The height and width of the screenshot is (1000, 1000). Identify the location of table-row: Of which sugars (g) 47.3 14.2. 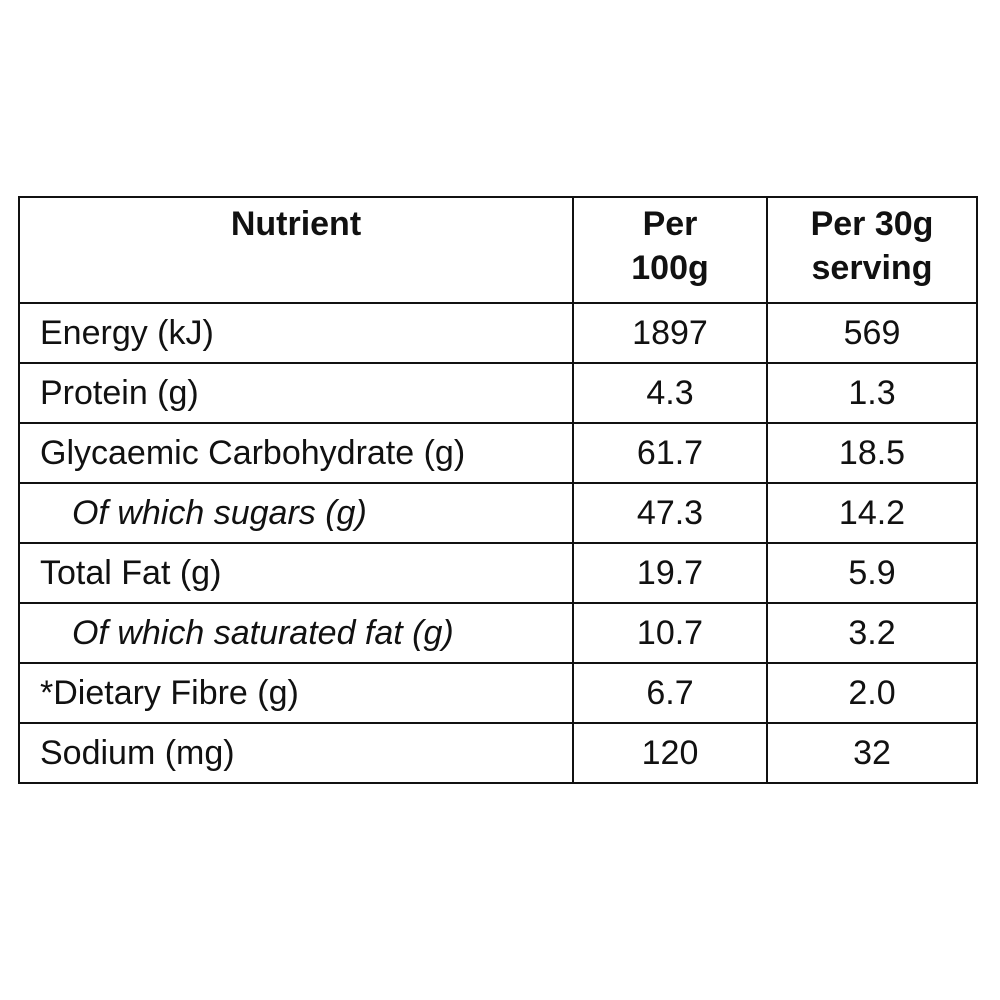
(498, 513).